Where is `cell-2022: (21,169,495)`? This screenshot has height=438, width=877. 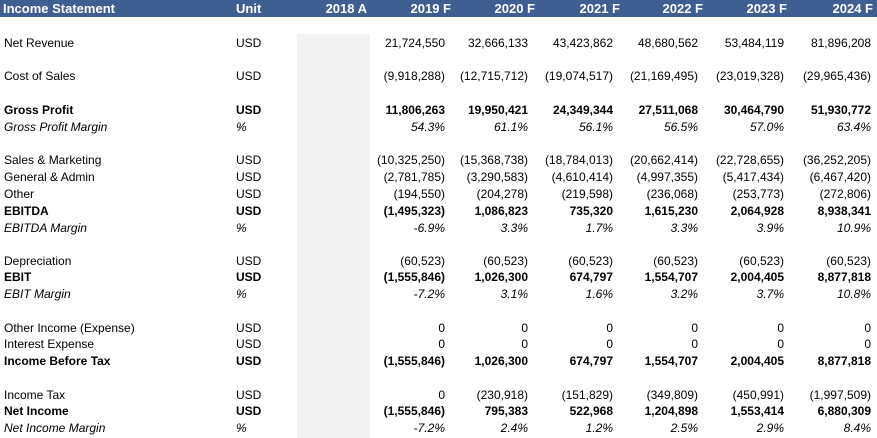 cell-2022: (21,169,495) is located at coordinates (663, 76).